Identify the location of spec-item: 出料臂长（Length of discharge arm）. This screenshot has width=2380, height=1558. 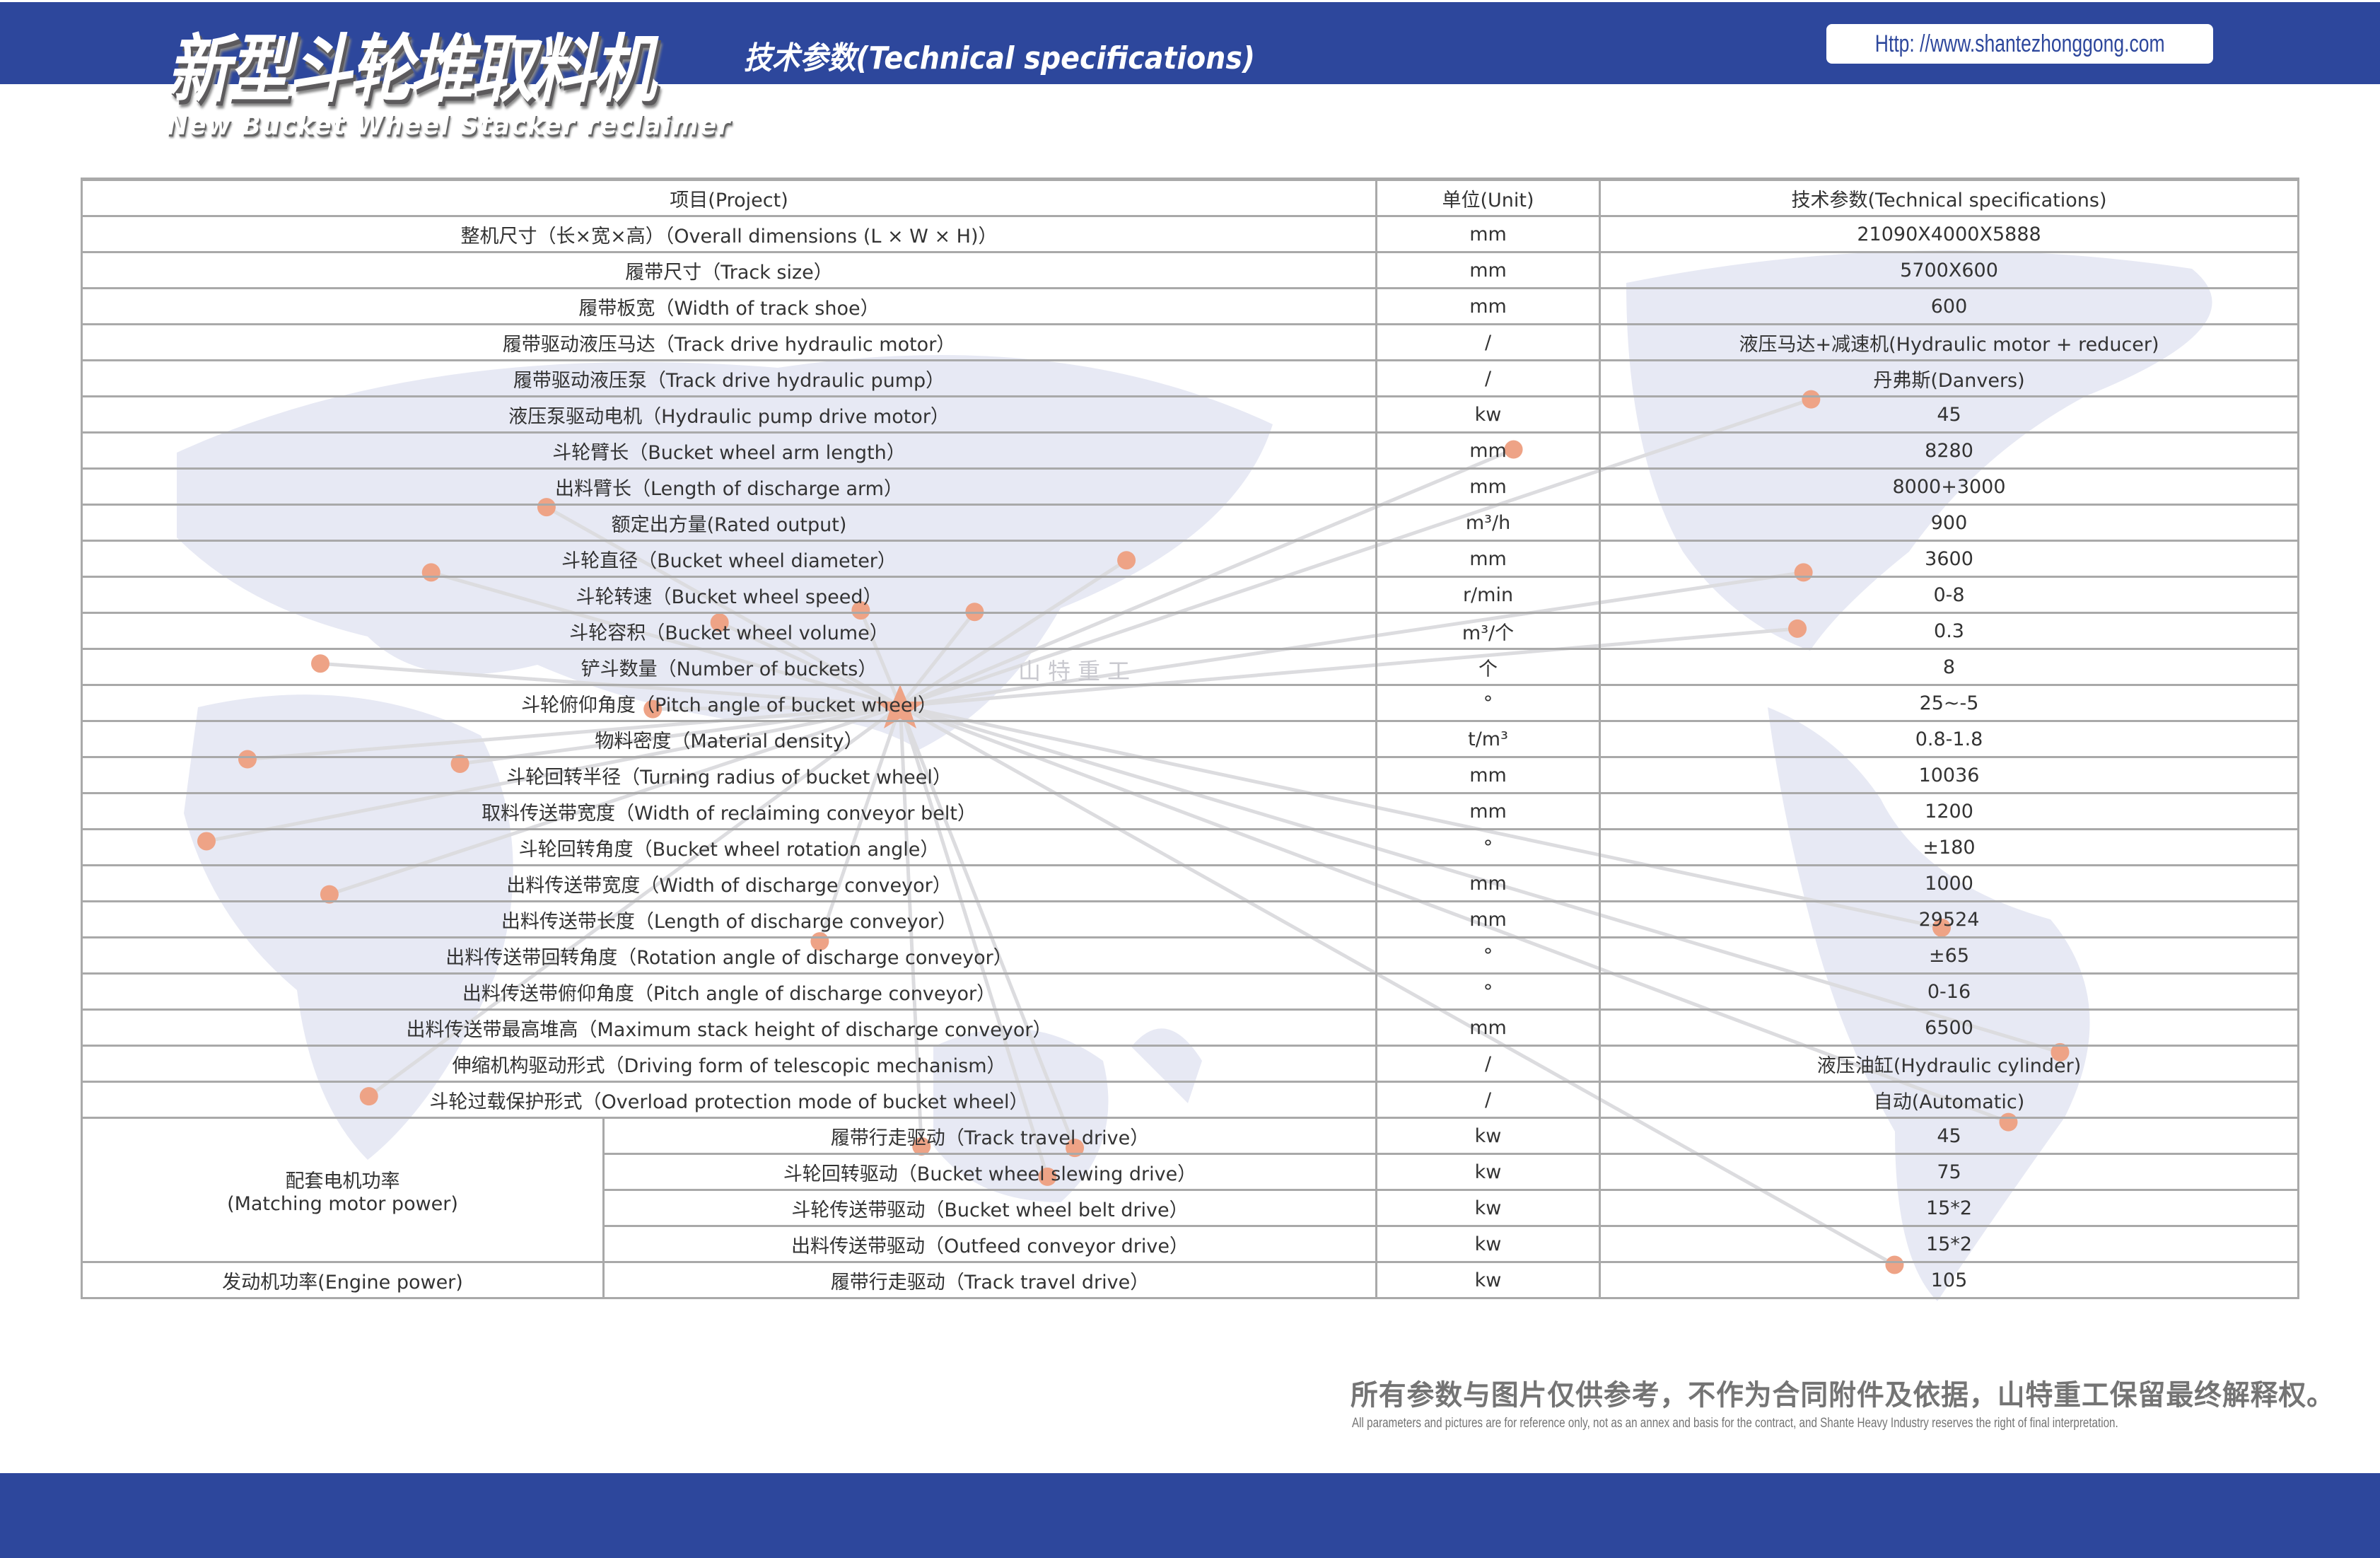
(729, 486).